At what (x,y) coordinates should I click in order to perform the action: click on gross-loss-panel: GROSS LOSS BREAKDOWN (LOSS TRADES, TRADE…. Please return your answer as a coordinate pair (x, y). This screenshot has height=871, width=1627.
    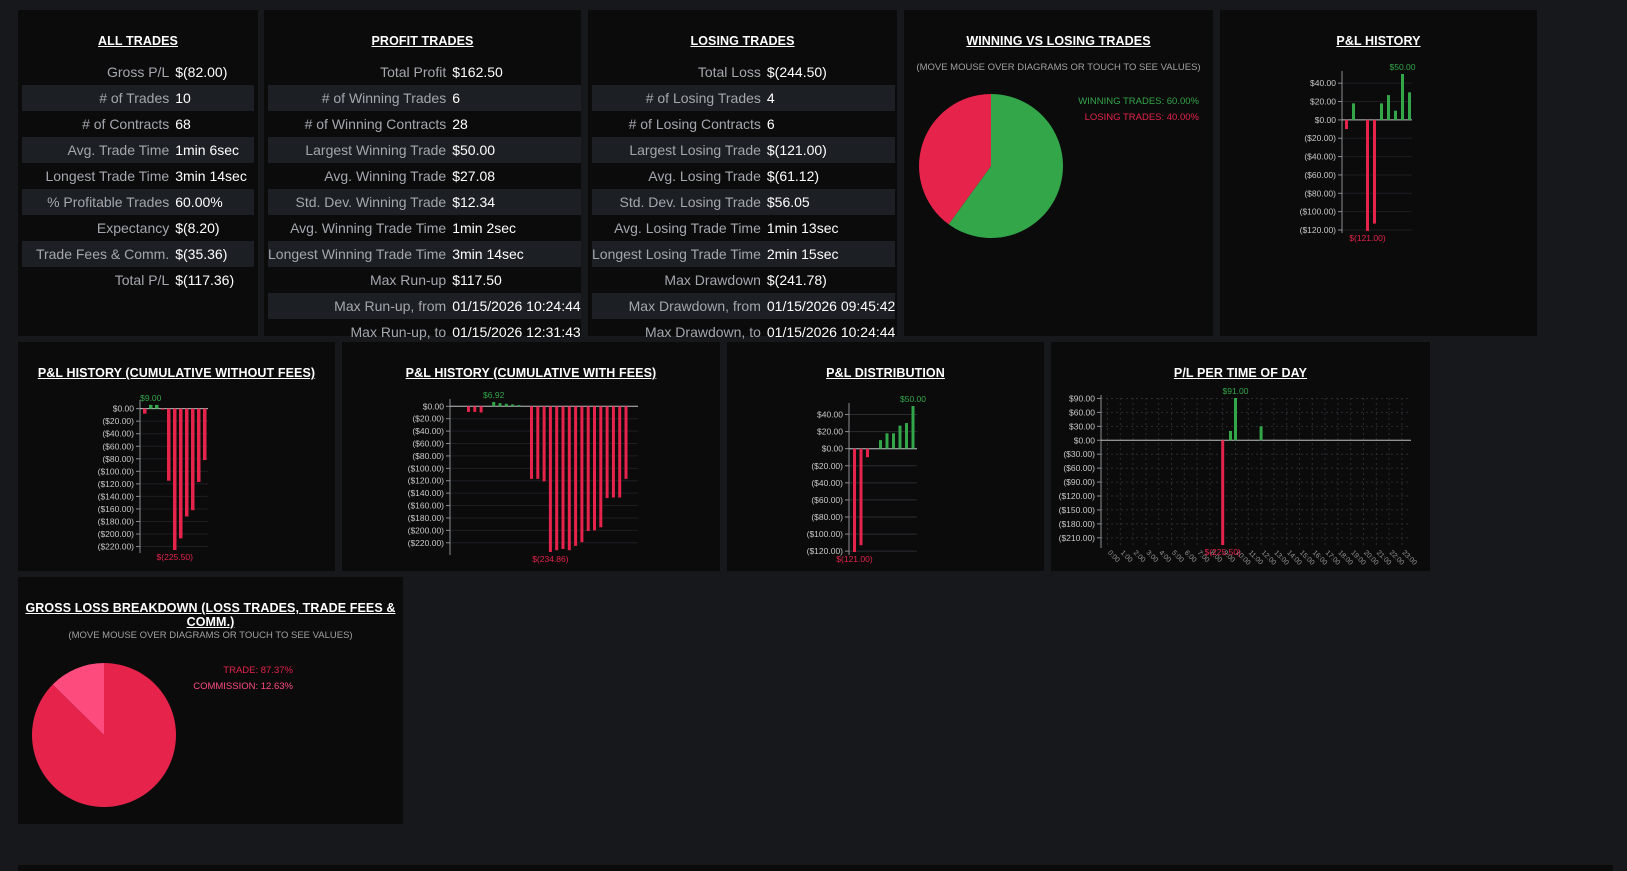
    Looking at the image, I should click on (210, 700).